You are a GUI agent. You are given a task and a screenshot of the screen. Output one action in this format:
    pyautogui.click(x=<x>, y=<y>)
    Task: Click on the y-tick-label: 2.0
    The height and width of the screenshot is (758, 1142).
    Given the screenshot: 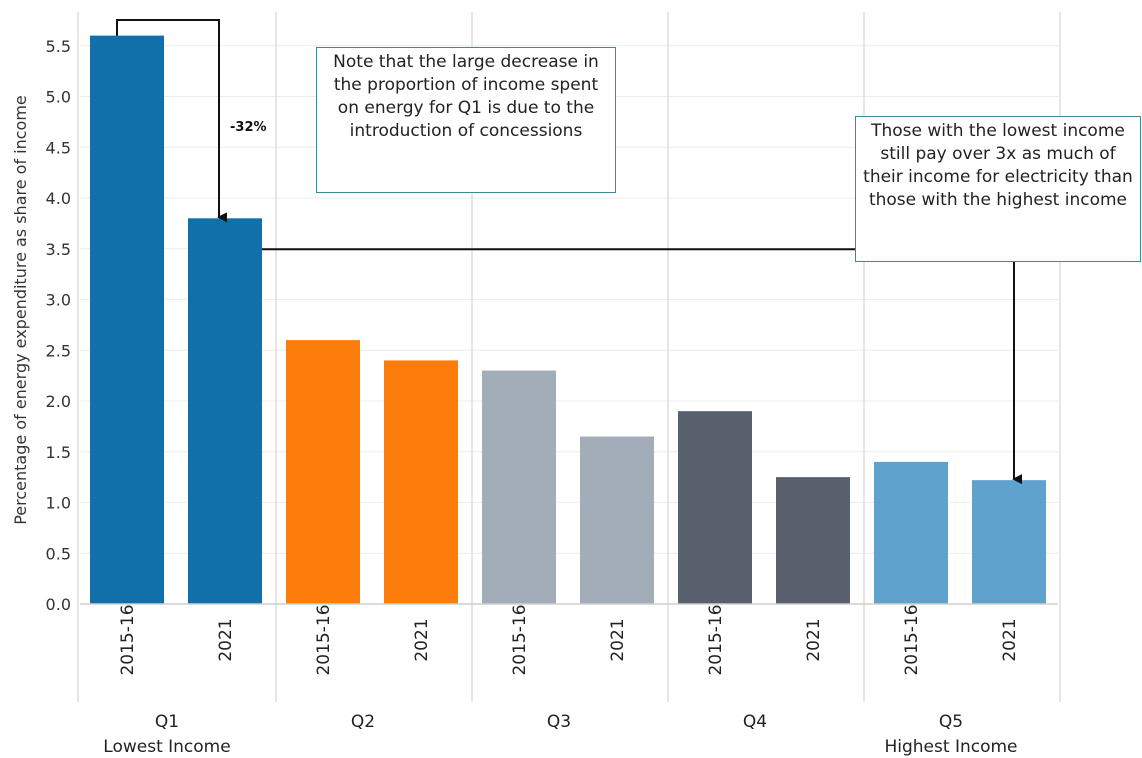 What is the action you would take?
    pyautogui.click(x=58, y=401)
    